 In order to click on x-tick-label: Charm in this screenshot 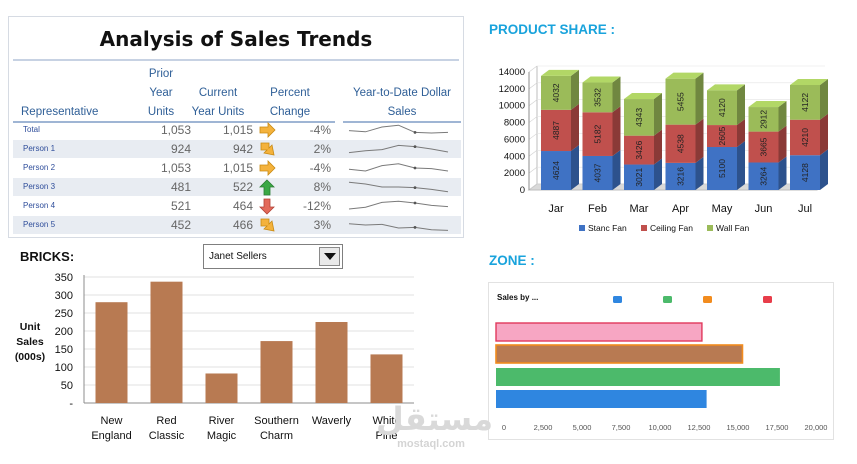, I will do `click(276, 436)`.